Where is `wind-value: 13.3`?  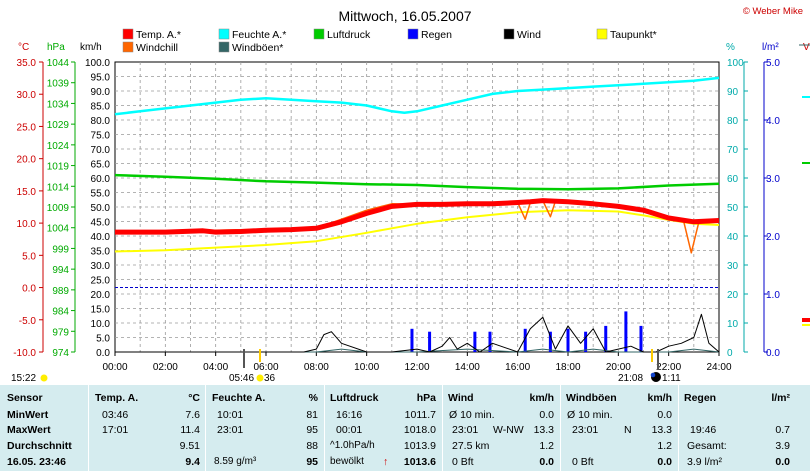
wind-value: 13.3 is located at coordinates (543, 430).